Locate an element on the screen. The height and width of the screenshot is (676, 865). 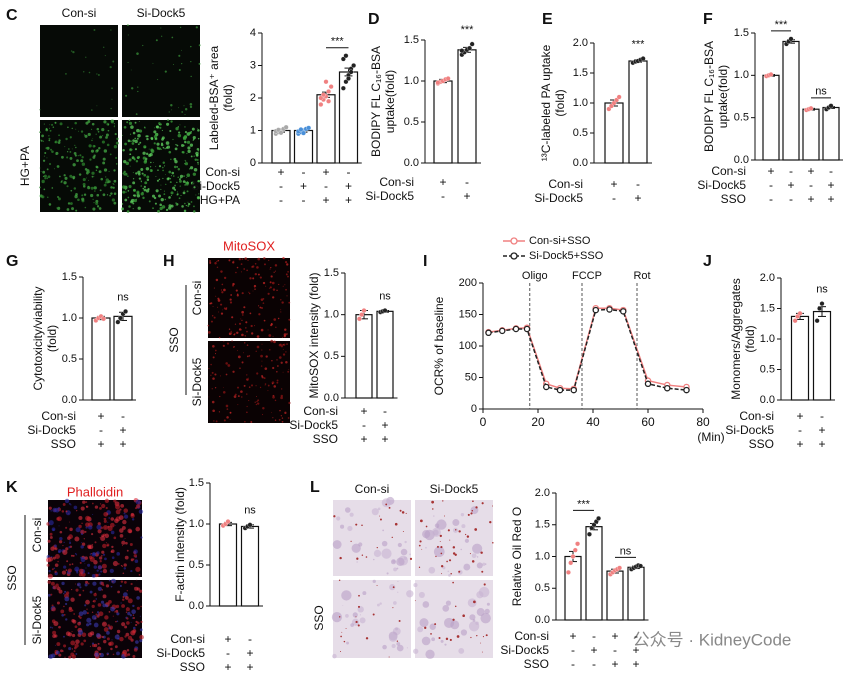
y-axis-label: MitoSOX intensity (fold) is located at coordinates (314, 335).